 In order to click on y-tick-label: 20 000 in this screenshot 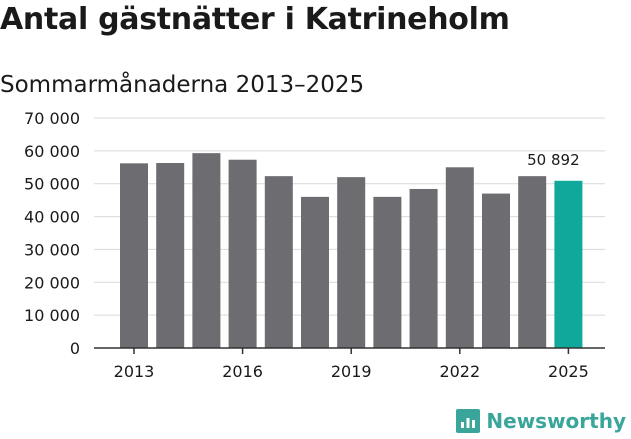, I will do `click(52, 282)`.